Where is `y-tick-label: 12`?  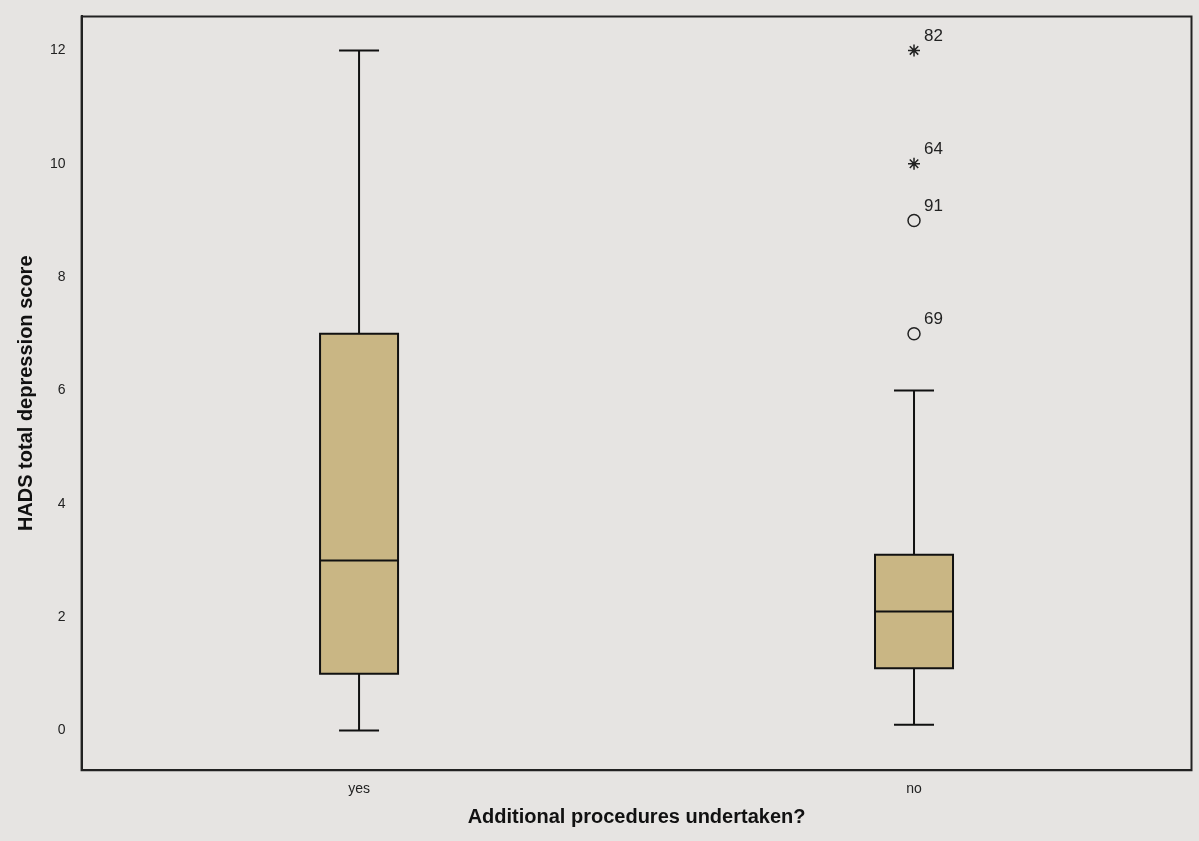 y-tick-label: 12 is located at coordinates (57, 49).